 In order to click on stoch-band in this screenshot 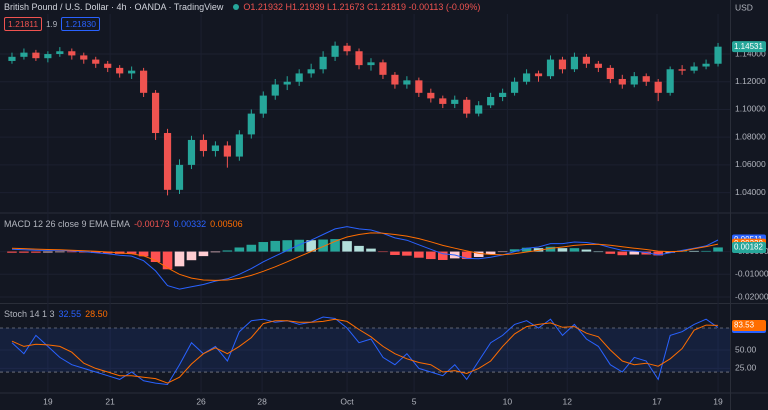, I will do `click(365, 350)`.